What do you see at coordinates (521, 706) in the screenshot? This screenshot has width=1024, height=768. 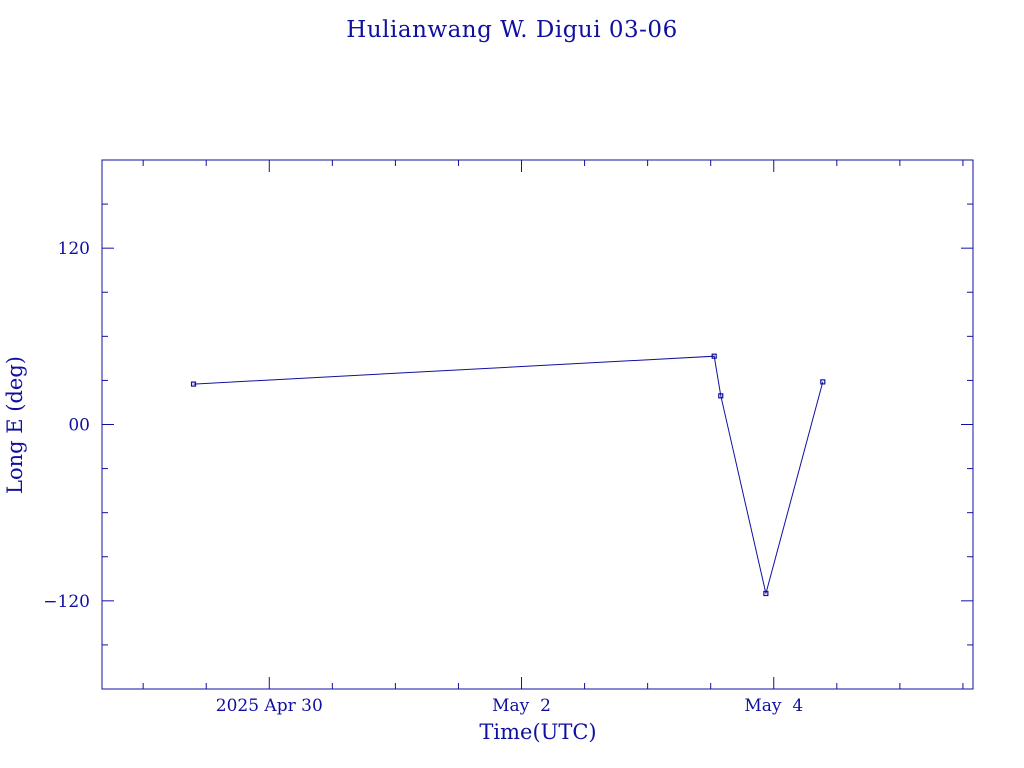 I see `x-tick-label: May 2` at bounding box center [521, 706].